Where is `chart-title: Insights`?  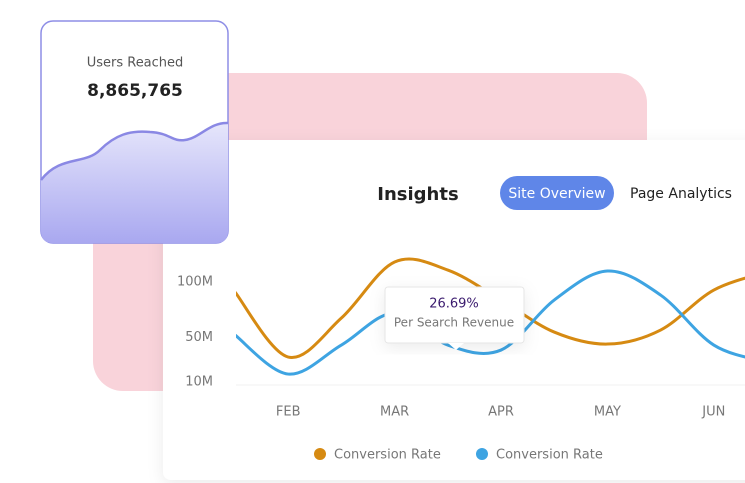 chart-title: Insights is located at coordinates (417, 194).